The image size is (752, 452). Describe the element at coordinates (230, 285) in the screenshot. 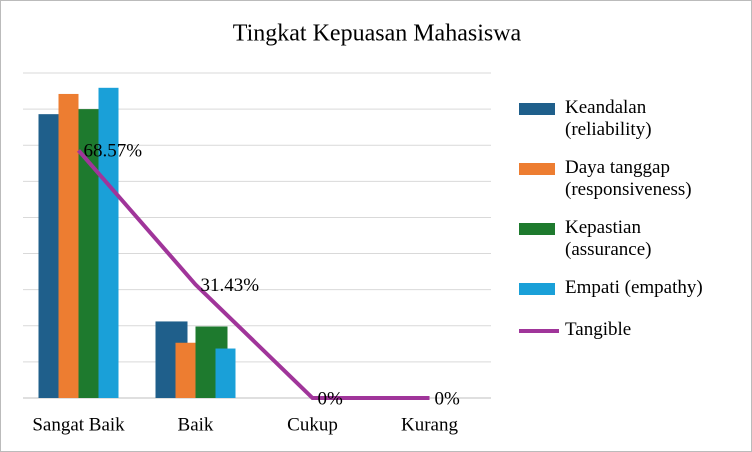

I see `data-label: 31.43%` at that location.